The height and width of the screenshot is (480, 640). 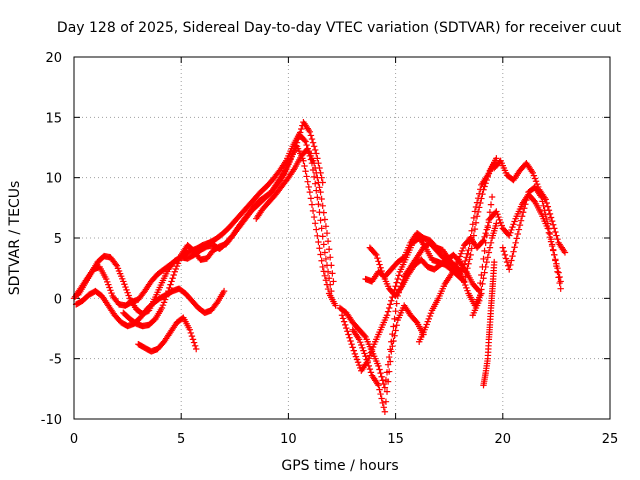 I want to click on y-tick-label: -10, so click(x=51, y=420).